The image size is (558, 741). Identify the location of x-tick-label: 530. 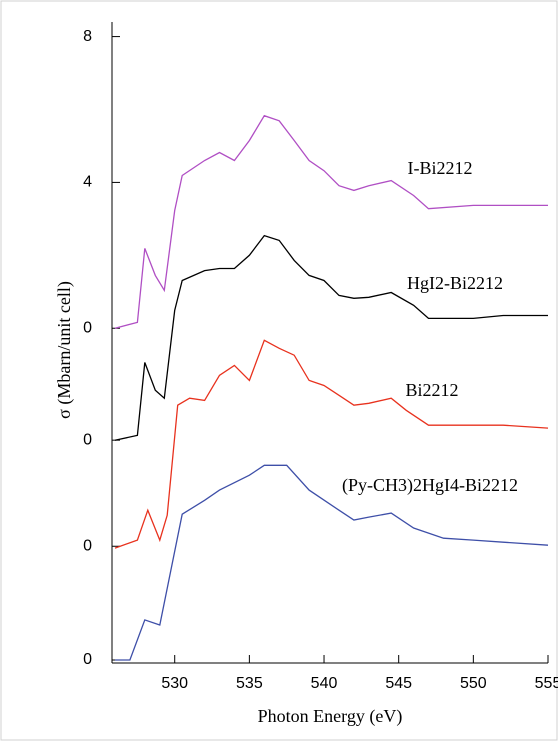
(174, 683).